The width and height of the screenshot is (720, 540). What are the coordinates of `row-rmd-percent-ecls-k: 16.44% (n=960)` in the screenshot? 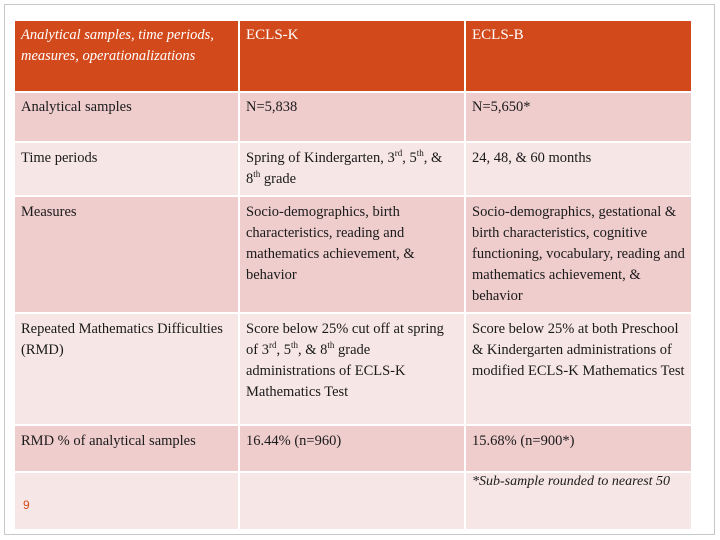 It's located at (353, 449).